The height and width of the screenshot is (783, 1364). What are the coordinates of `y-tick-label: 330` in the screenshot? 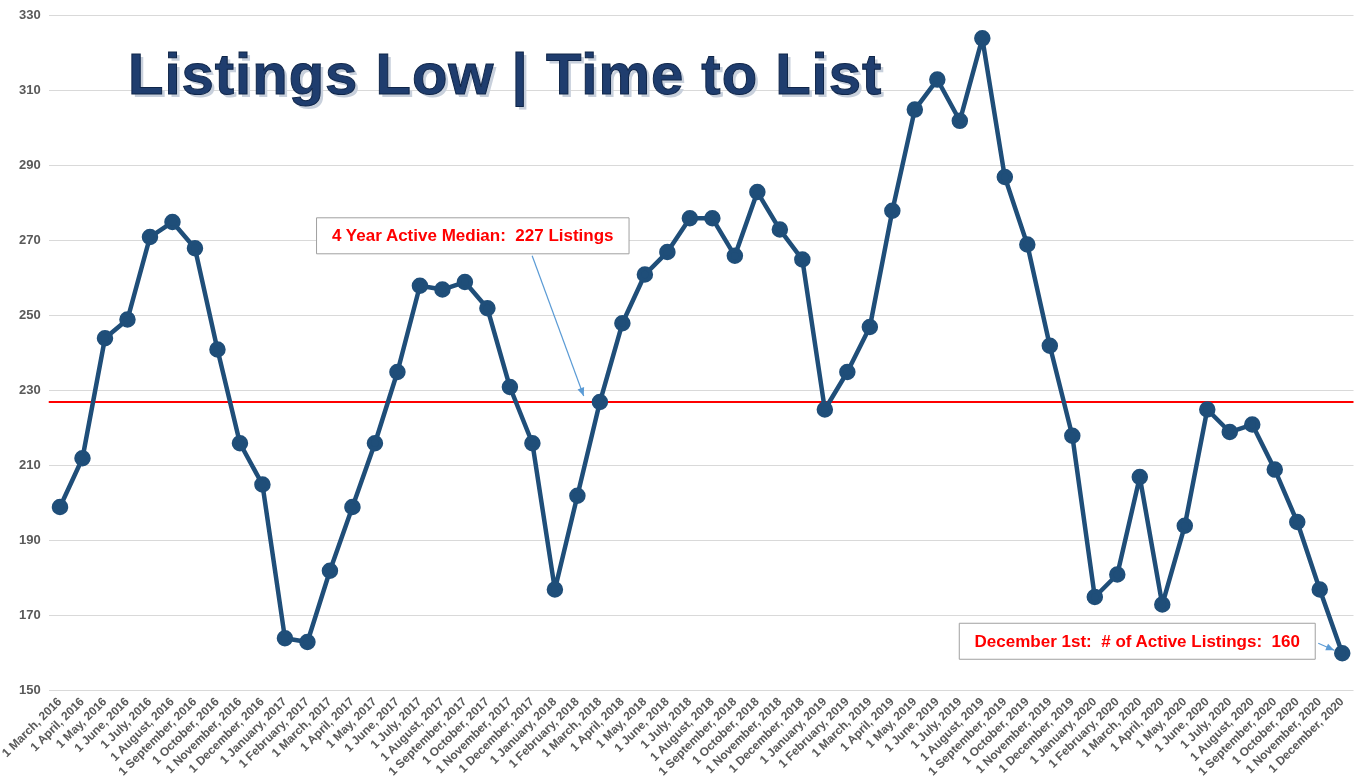 It's located at (30, 15).